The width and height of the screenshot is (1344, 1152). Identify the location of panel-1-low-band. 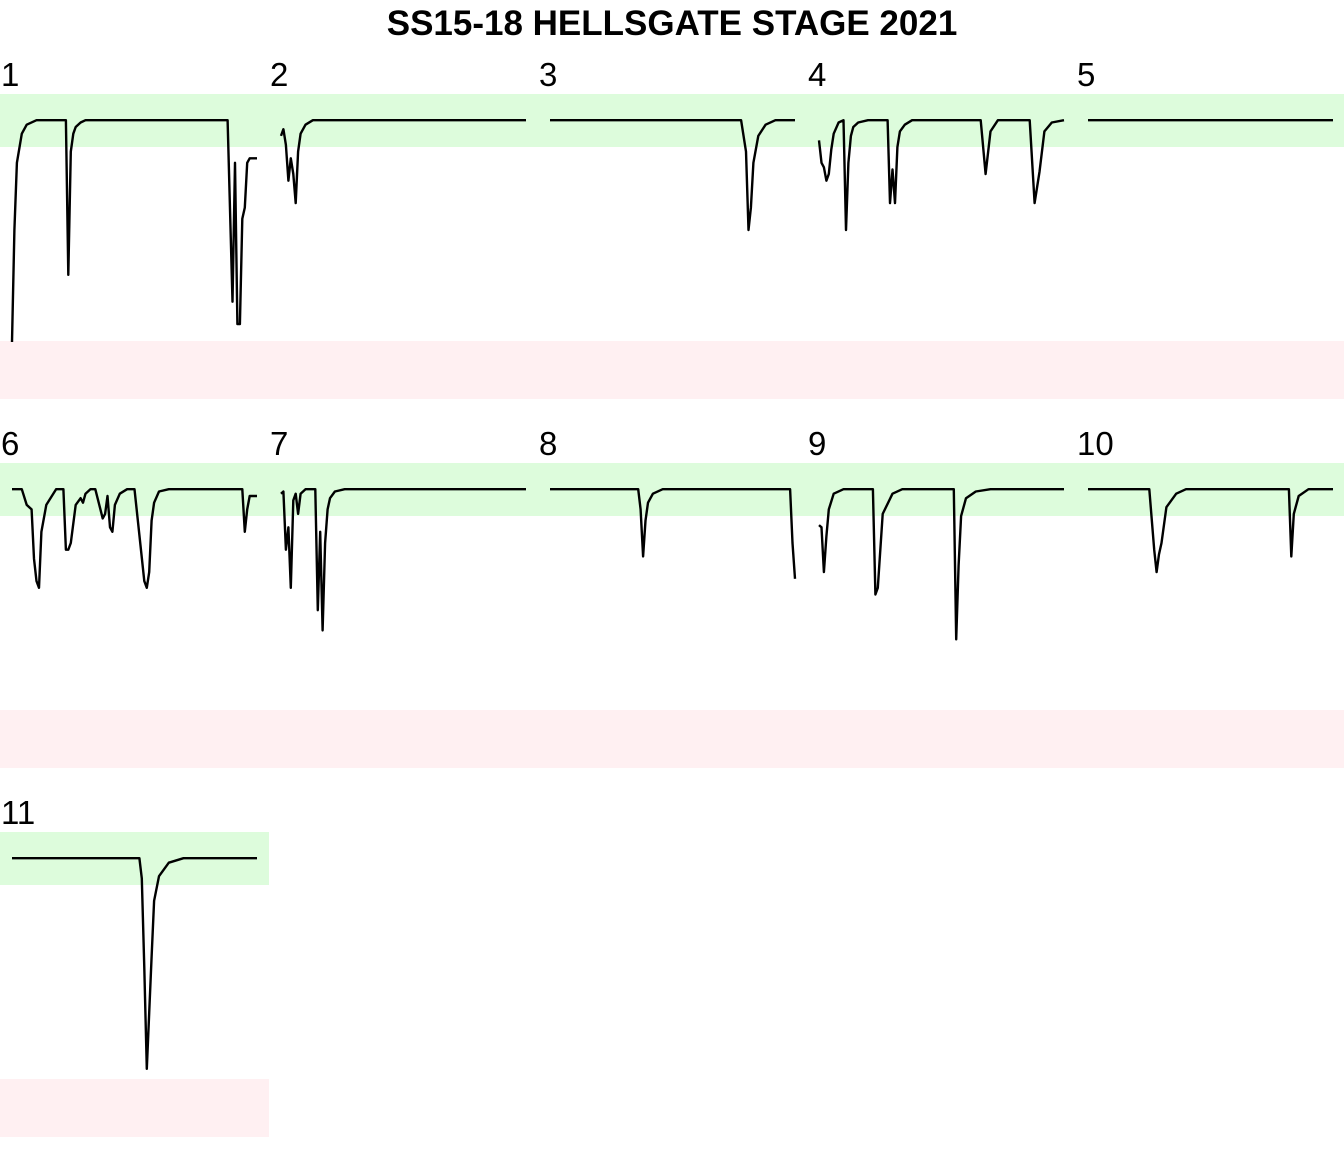
(134, 370).